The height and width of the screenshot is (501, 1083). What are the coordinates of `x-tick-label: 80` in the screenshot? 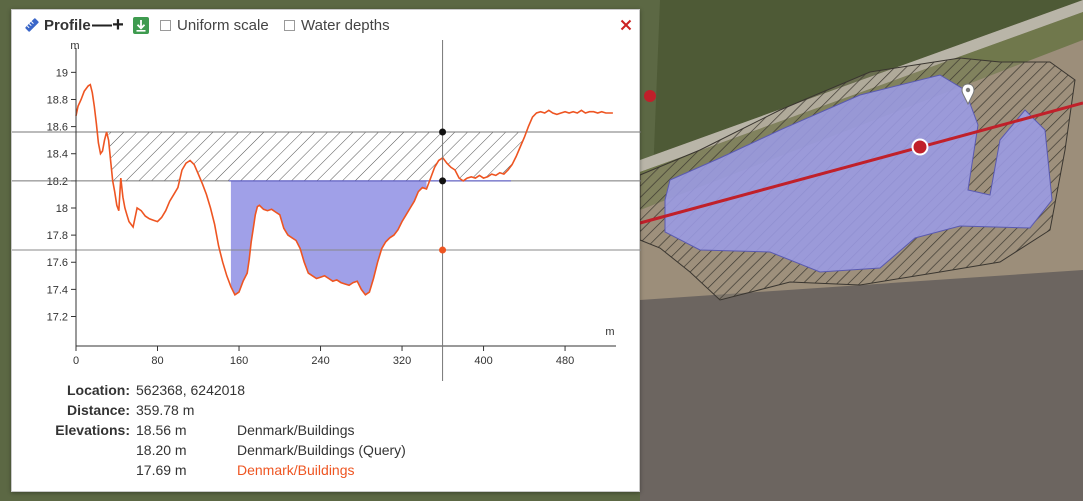 It's located at (157, 361).